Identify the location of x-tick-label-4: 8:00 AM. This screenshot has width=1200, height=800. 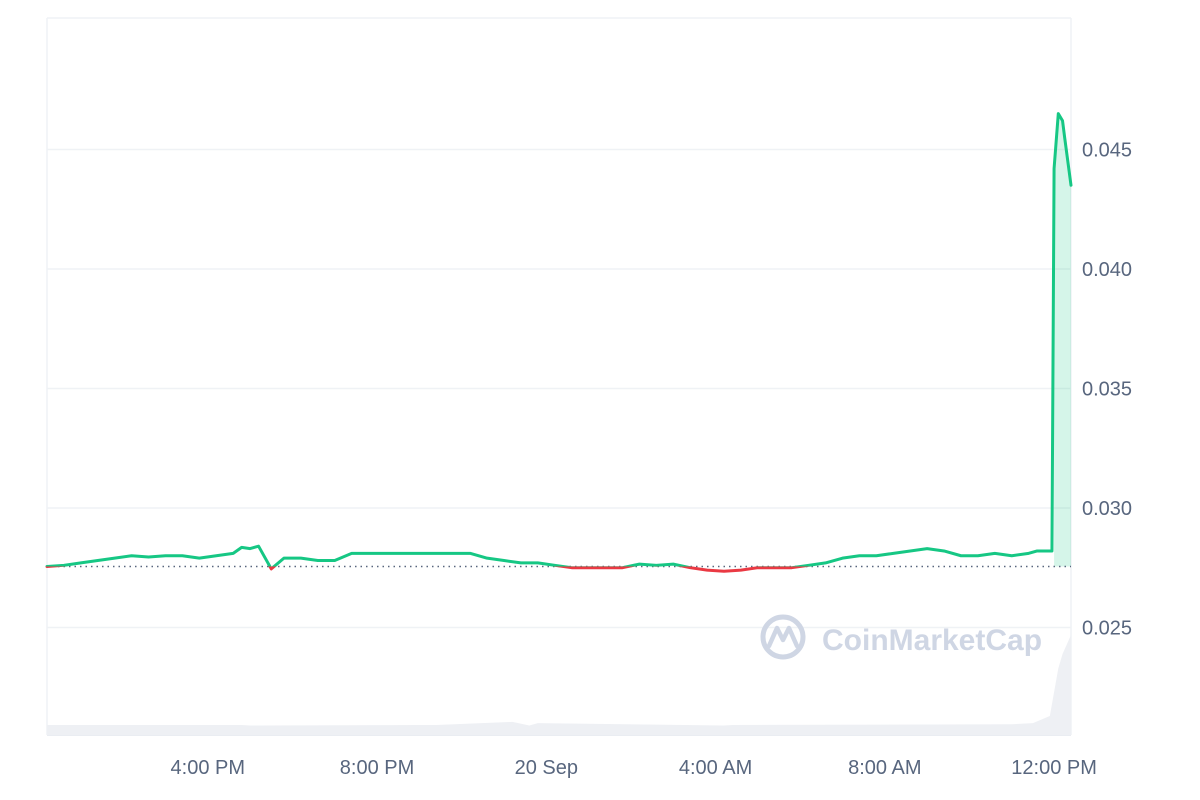
(884, 768).